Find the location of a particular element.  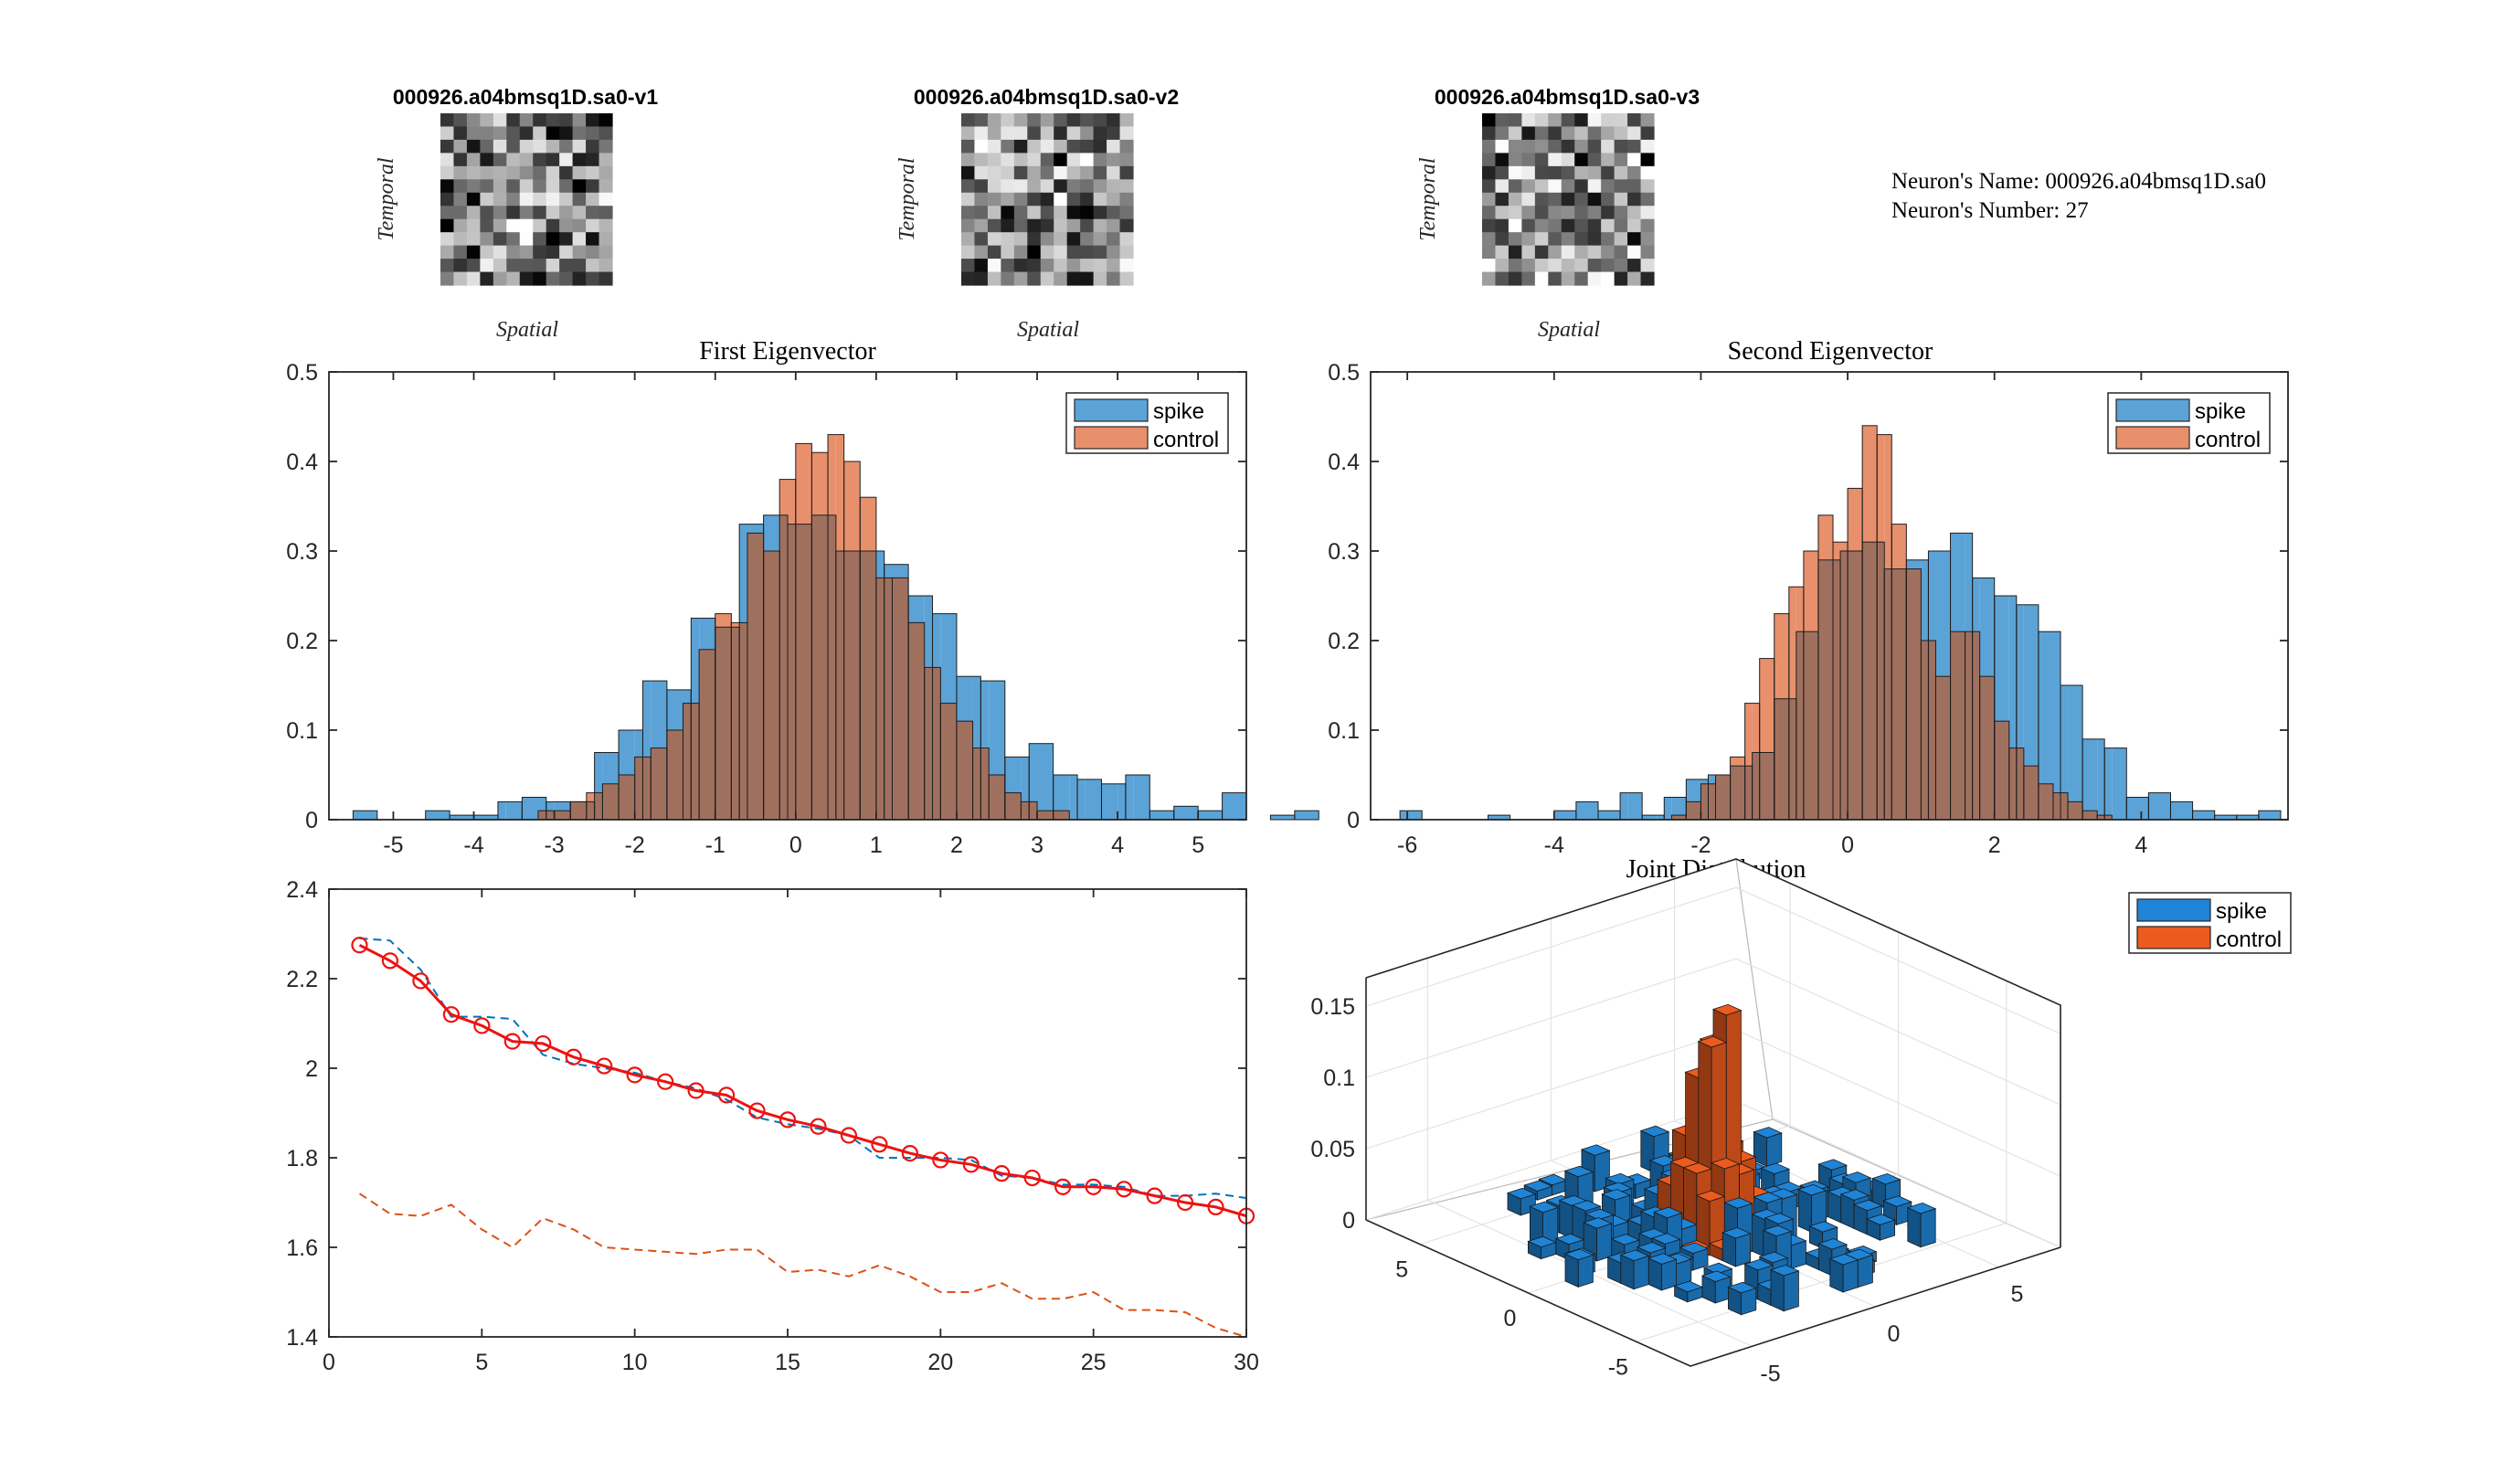

legend-swatch-control is located at coordinates (1111, 438).